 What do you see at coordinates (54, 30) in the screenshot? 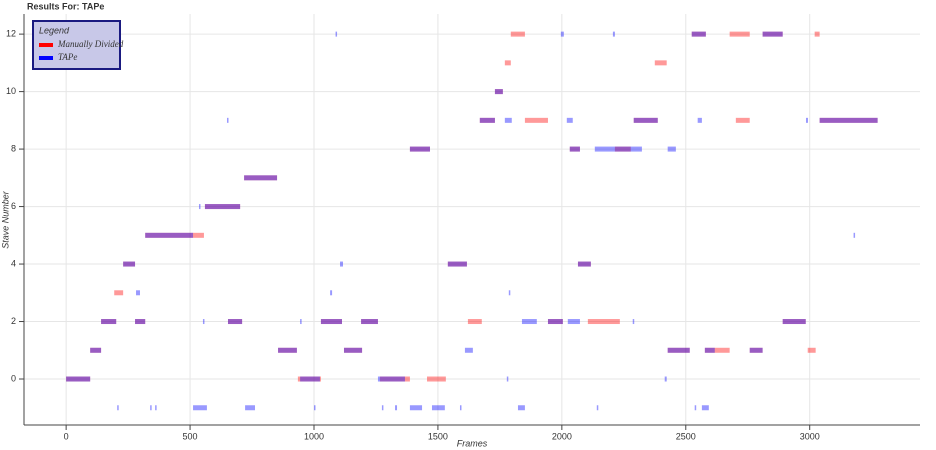
I see `legend-title: Legend` at bounding box center [54, 30].